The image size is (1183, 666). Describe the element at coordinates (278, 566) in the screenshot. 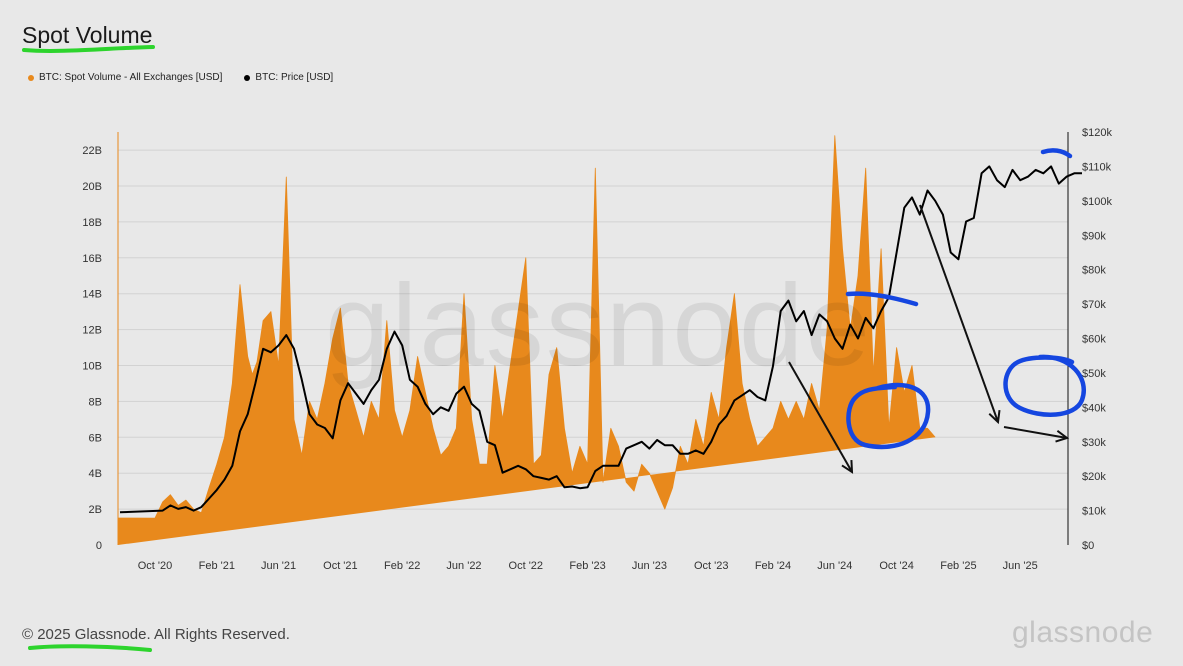

I see `x-axis-tick-label: Jun '21` at that location.